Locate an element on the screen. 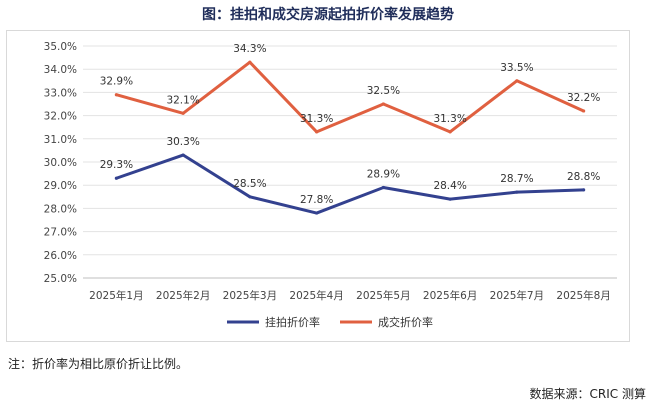 The height and width of the screenshot is (406, 656). y-tick-label: 29.0% is located at coordinates (60, 186).